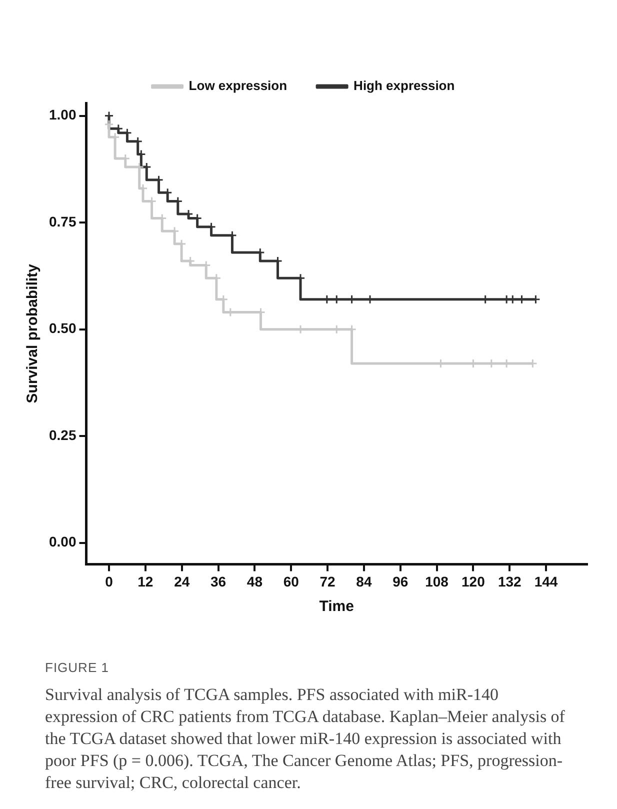 The height and width of the screenshot is (809, 617). I want to click on y-axis-title: Survival probability, so click(33, 333).